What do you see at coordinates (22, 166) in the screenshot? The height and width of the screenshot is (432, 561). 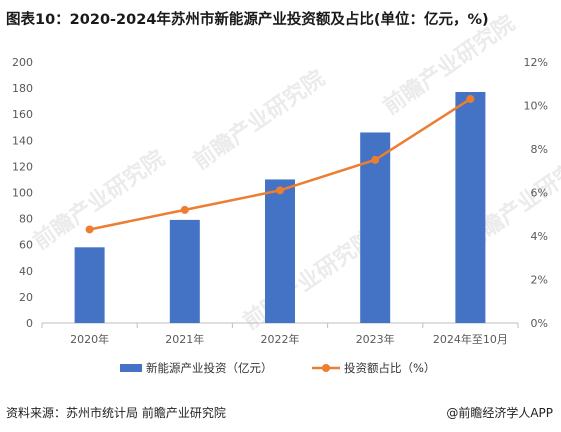 I see `y-left-tick: 120` at bounding box center [22, 166].